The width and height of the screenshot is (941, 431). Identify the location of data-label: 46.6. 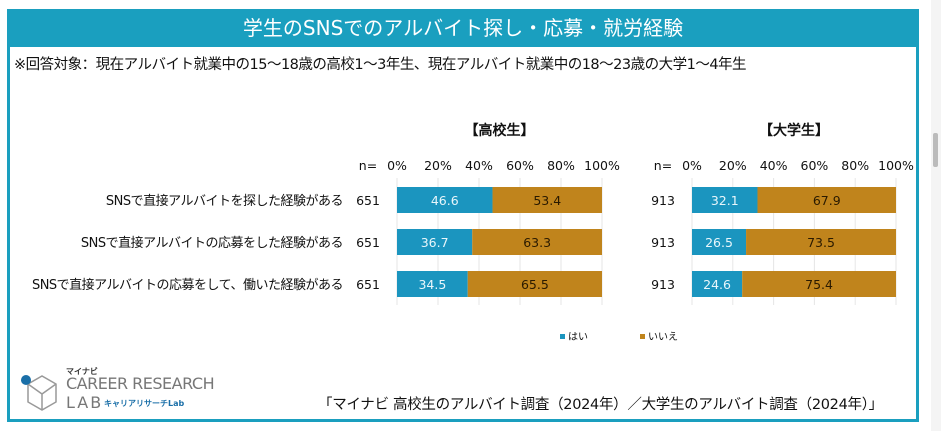
(445, 200).